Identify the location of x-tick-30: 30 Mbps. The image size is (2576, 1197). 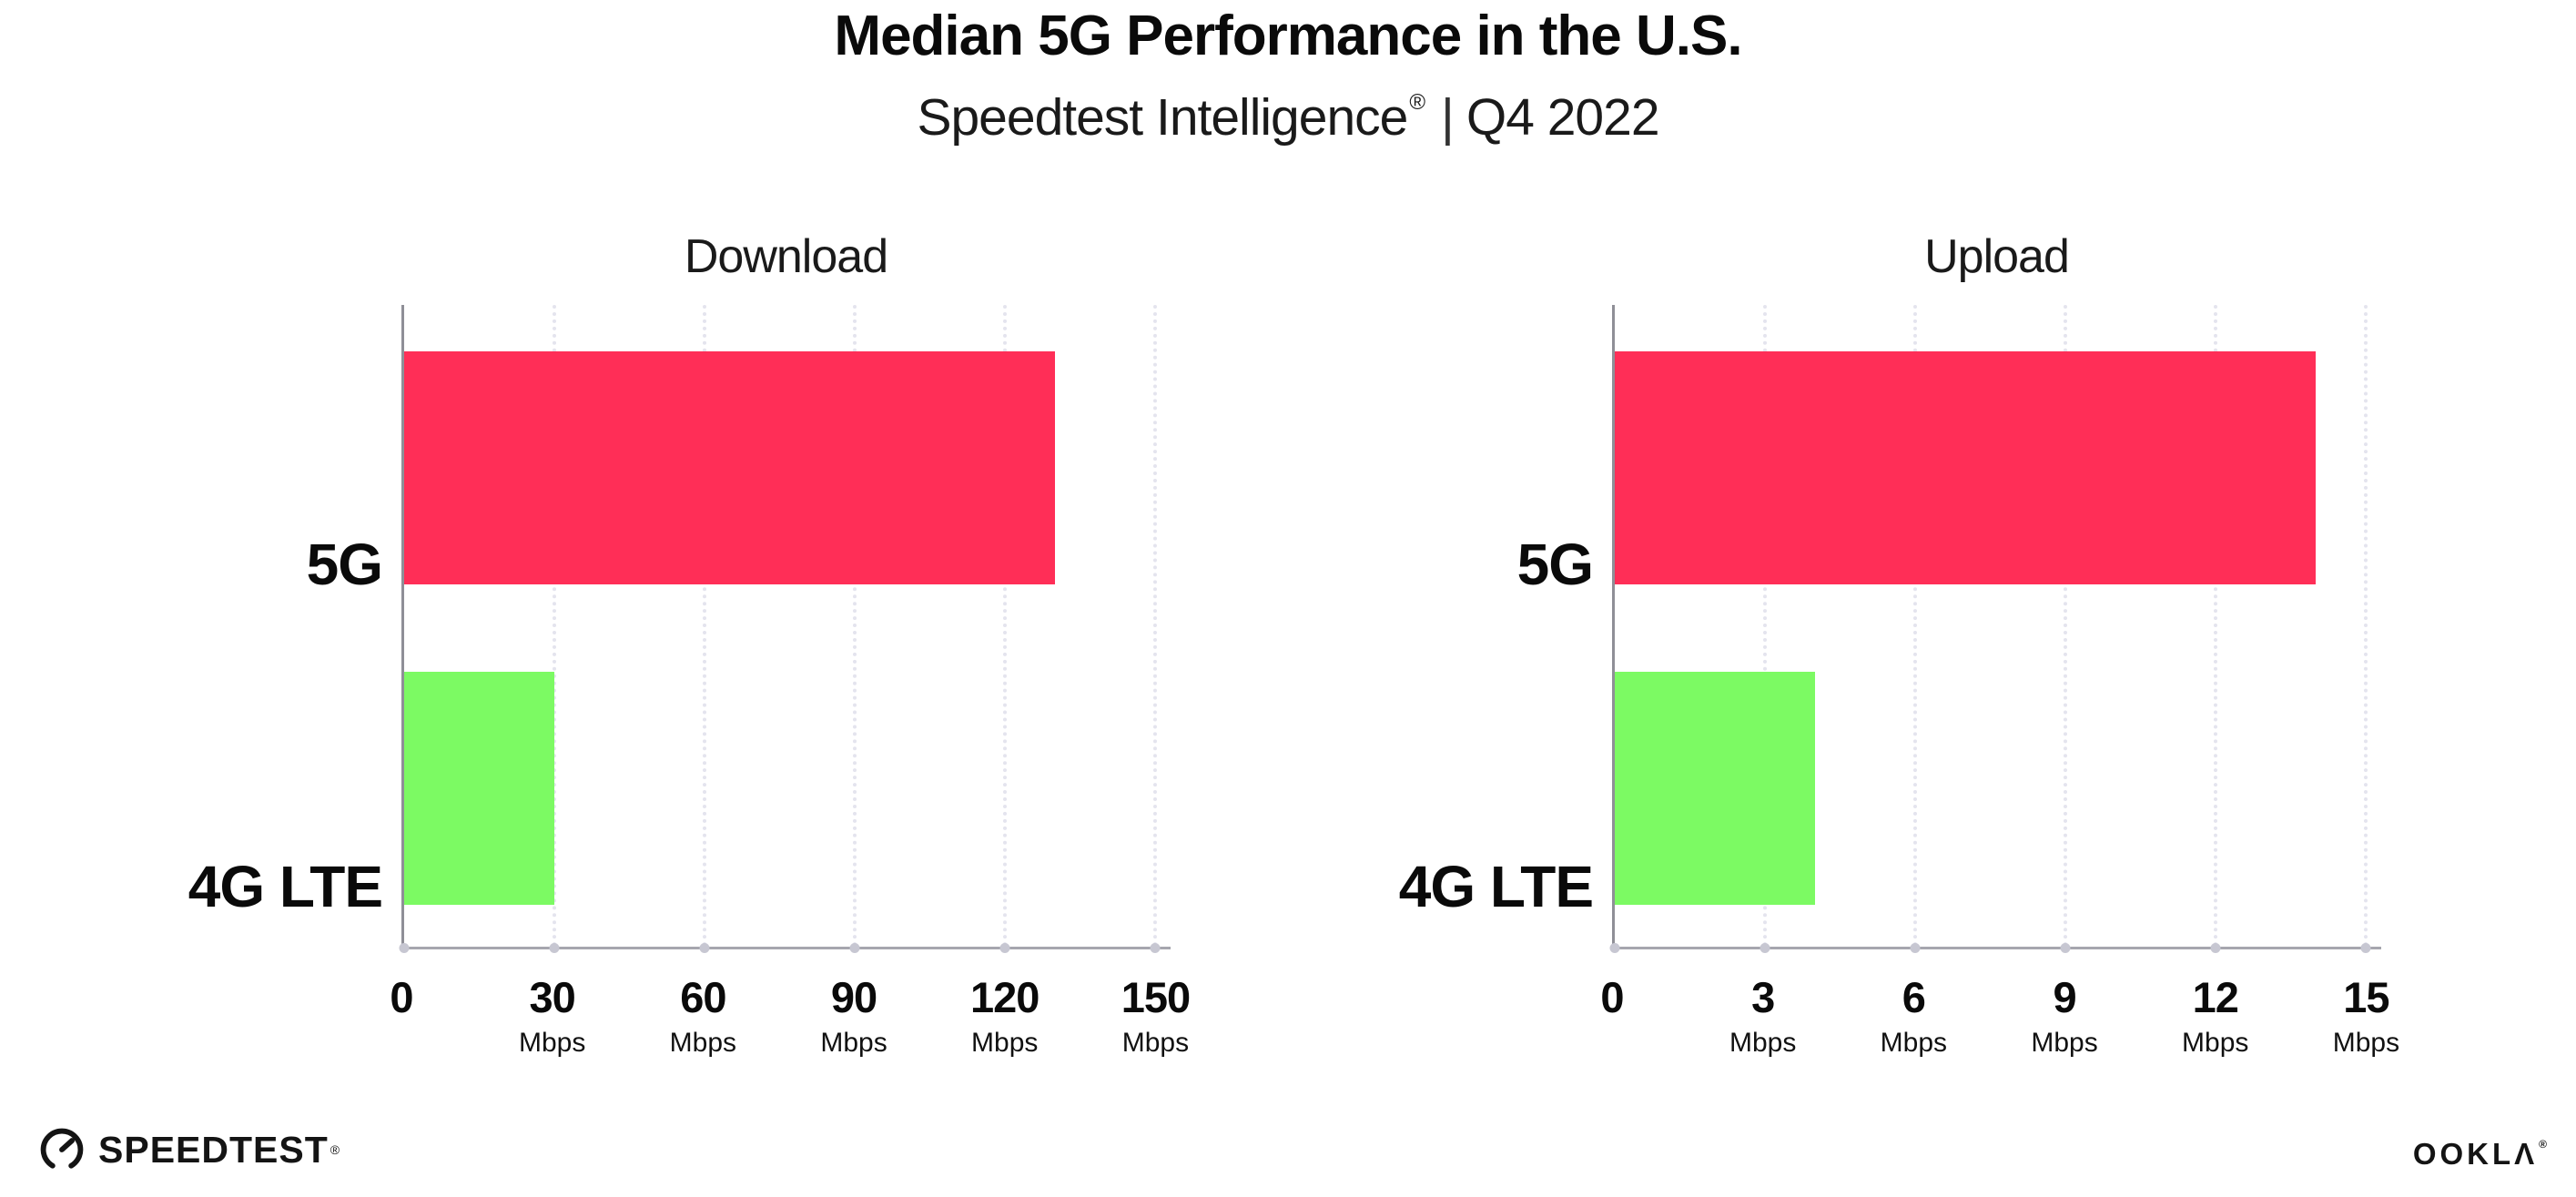
(552, 1015).